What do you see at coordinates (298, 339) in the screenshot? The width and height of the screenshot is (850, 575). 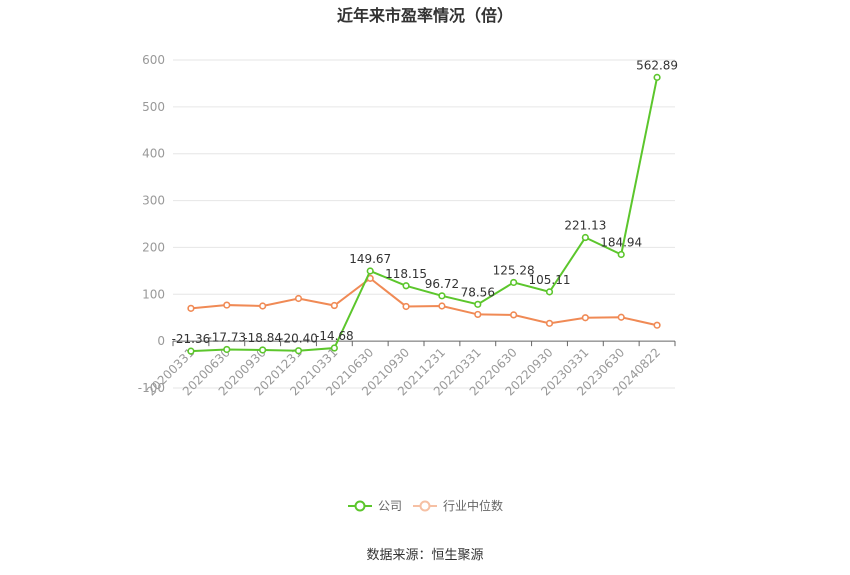 I see `data-label-company: -20.40` at bounding box center [298, 339].